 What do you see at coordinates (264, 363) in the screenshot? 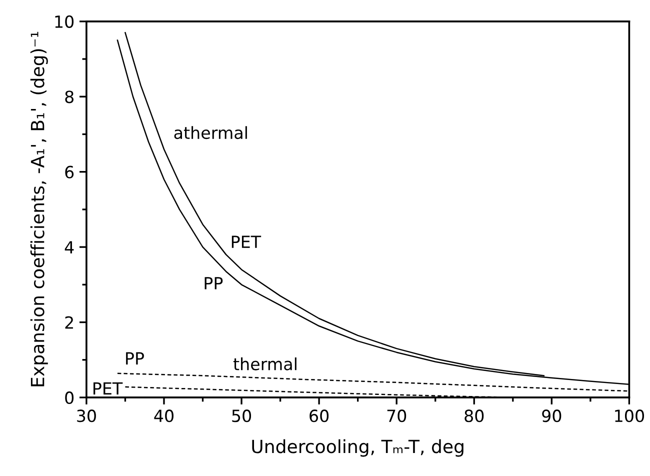
I see `annotation: thermal` at bounding box center [264, 363].